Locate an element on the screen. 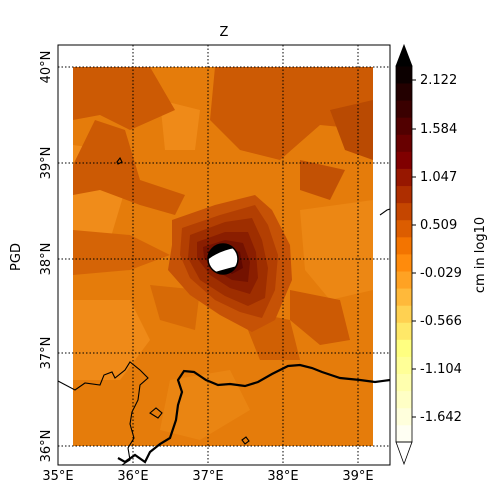 This screenshot has width=500, height=504. colorbar-extend-top is located at coordinates (404, 55).